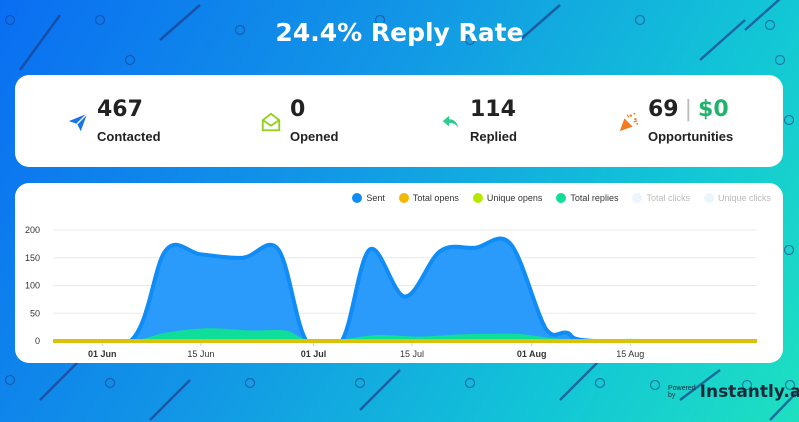 The image size is (799, 422). Describe the element at coordinates (200, 354) in the screenshot. I see `x-tick-label: 15 Jun` at that location.